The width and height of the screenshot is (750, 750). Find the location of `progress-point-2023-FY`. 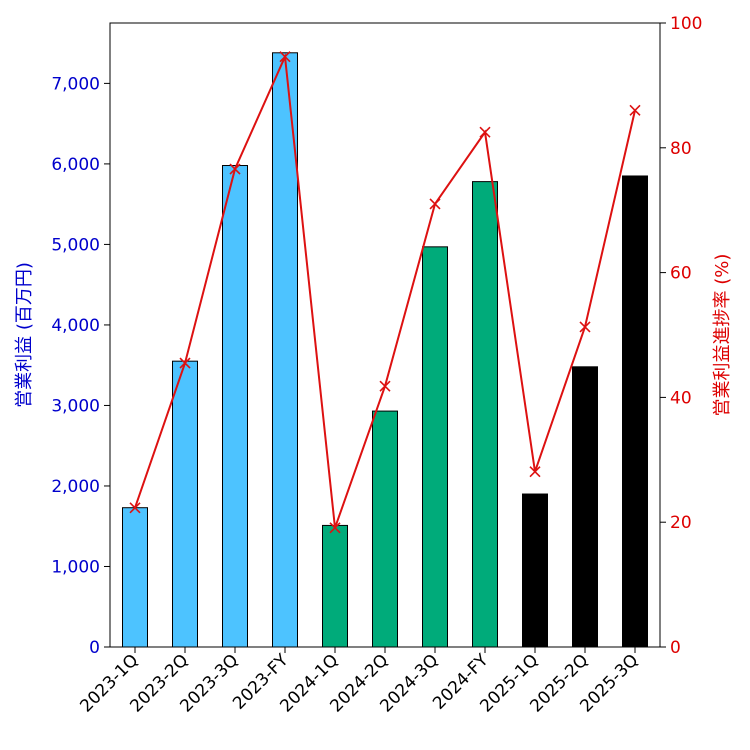

progress-point-2023-FY is located at coordinates (285, 57).